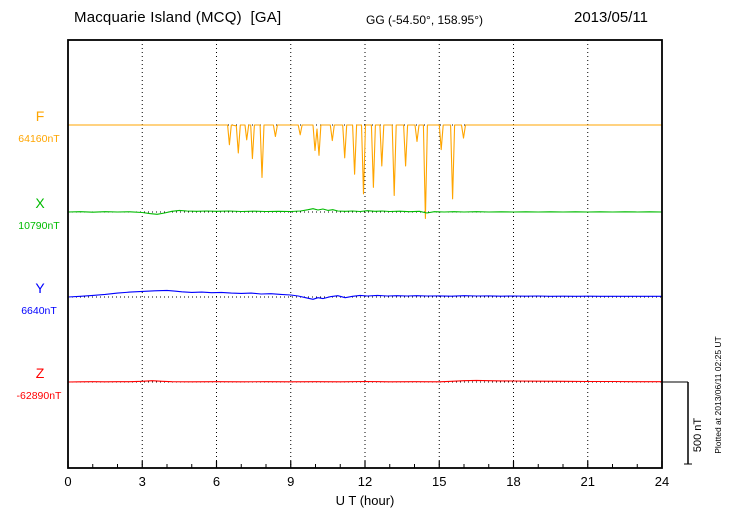 The width and height of the screenshot is (730, 520). What do you see at coordinates (40, 116) in the screenshot?
I see `series-letter-F: F` at bounding box center [40, 116].